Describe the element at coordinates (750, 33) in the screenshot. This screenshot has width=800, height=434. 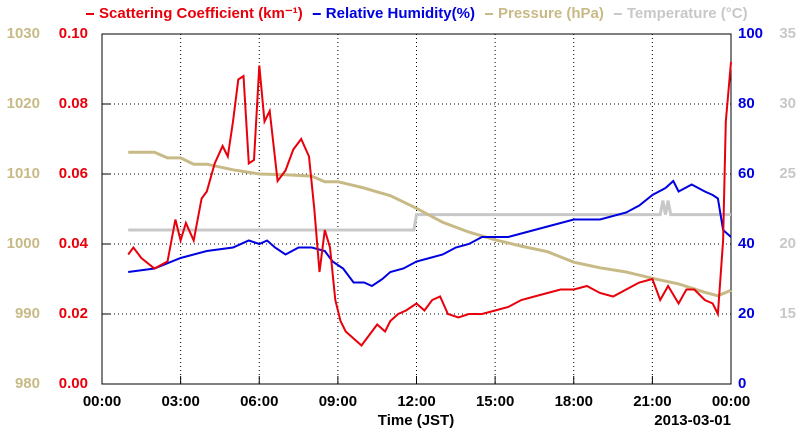
I see `y2-tick-label: 100` at that location.